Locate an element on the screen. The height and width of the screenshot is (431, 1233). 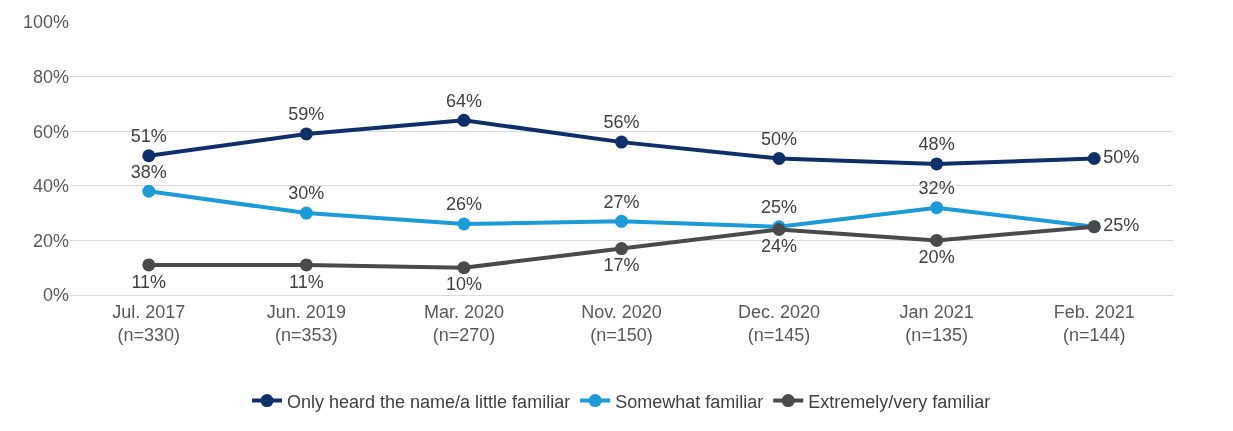
x-tick-label: Nov. 2020 (n=150) is located at coordinates (621, 323).